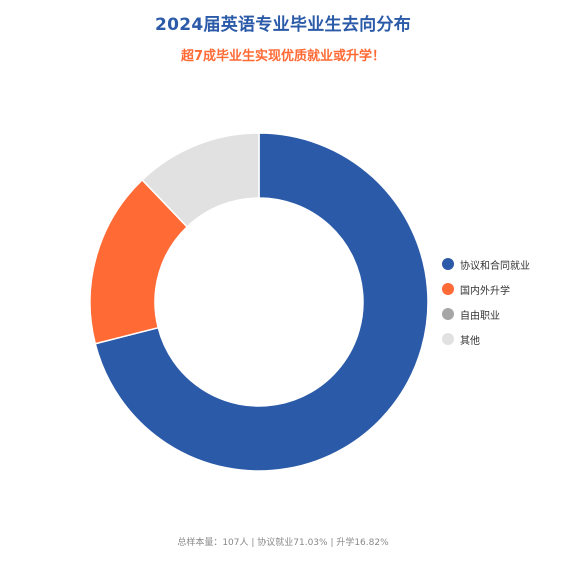 This screenshot has width=566, height=569. I want to click on legend-swatch-other, so click(448, 339).